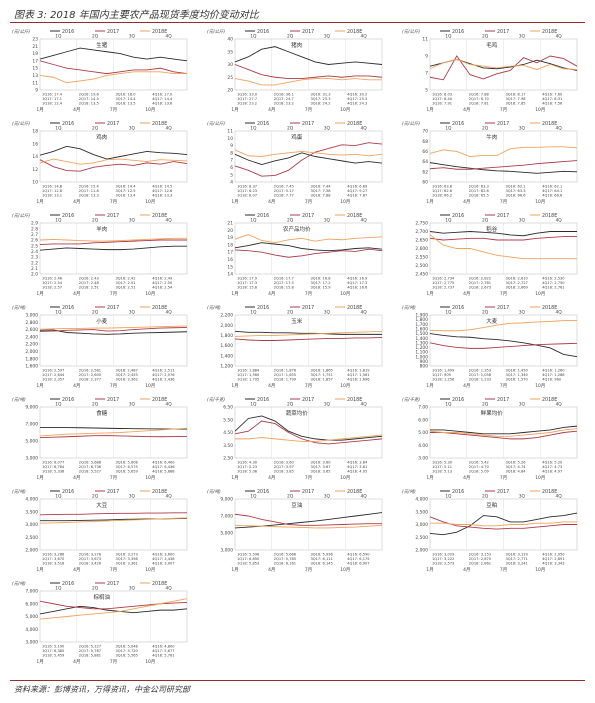 This screenshot has height=703, width=595. Describe the element at coordinates (230, 267) in the screenshot. I see `y-tick-label: 15` at that location.